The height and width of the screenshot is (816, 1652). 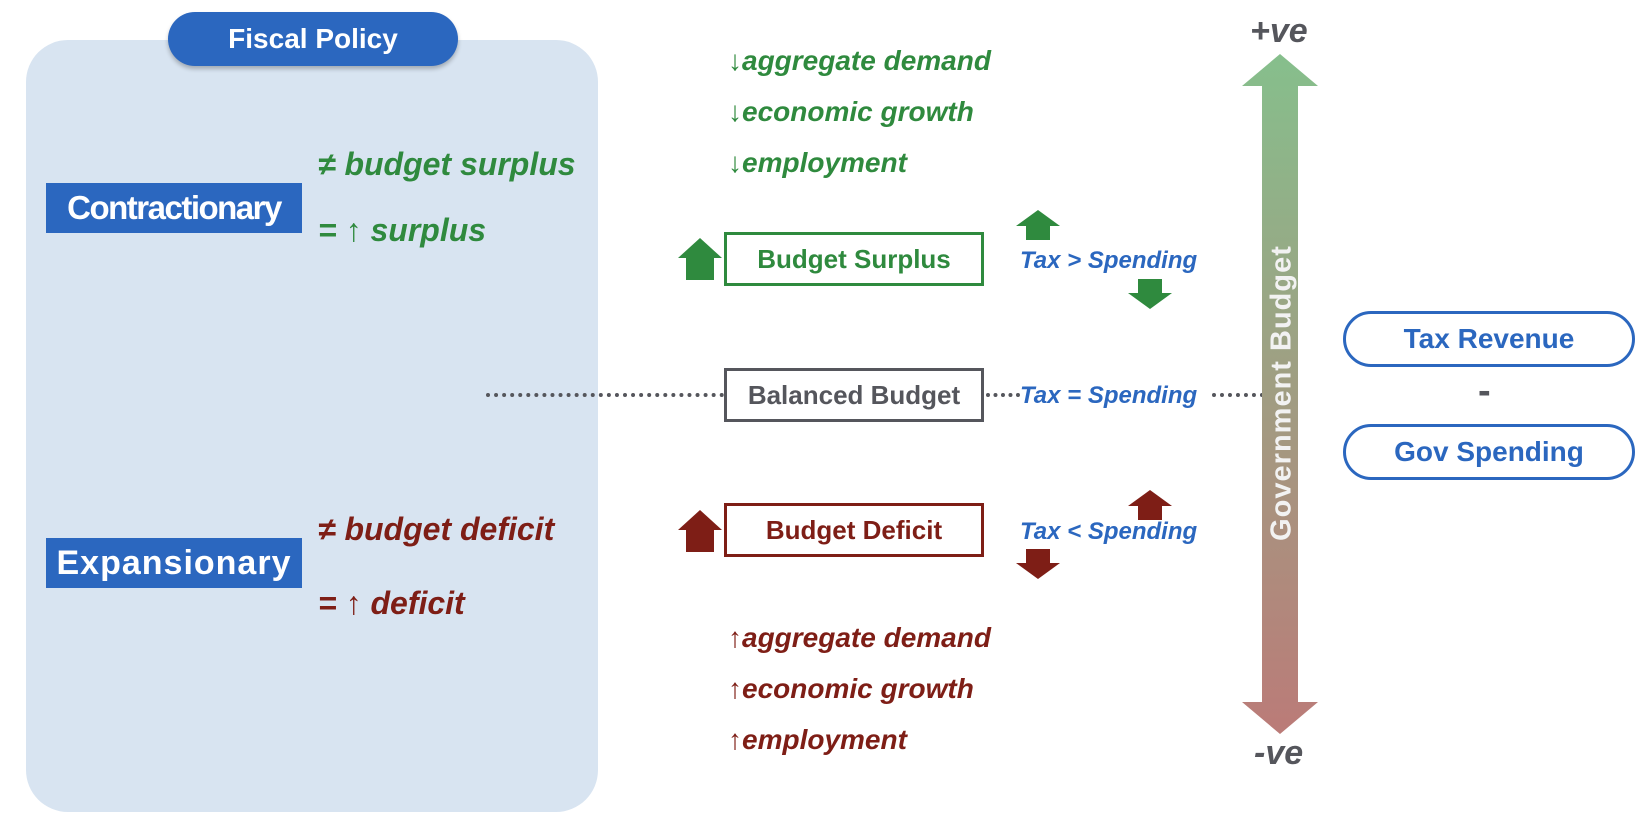 I want to click on minus-sign: -, so click(x=1484, y=391).